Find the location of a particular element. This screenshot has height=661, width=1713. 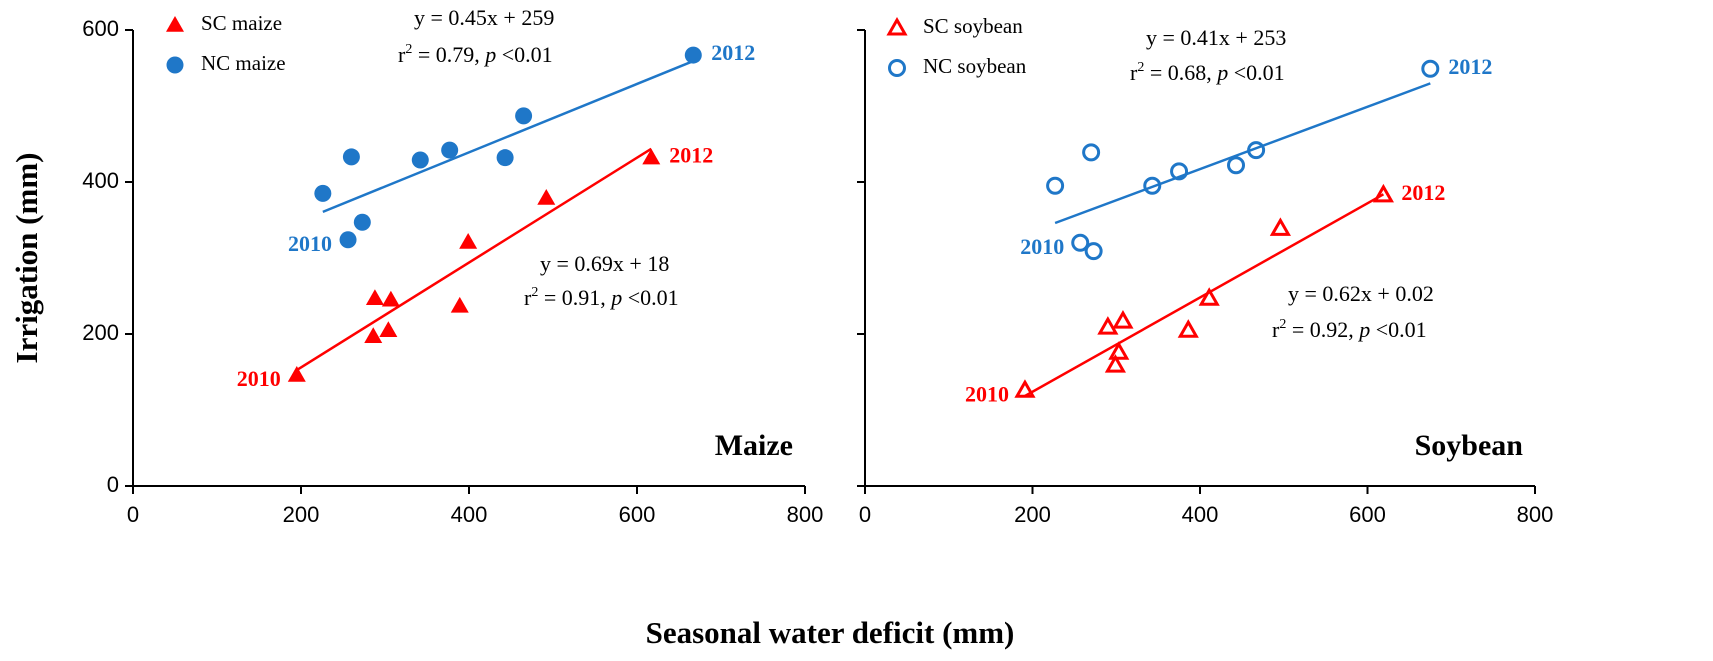

r-squared-part: = 0.79, is located at coordinates (448, 54).